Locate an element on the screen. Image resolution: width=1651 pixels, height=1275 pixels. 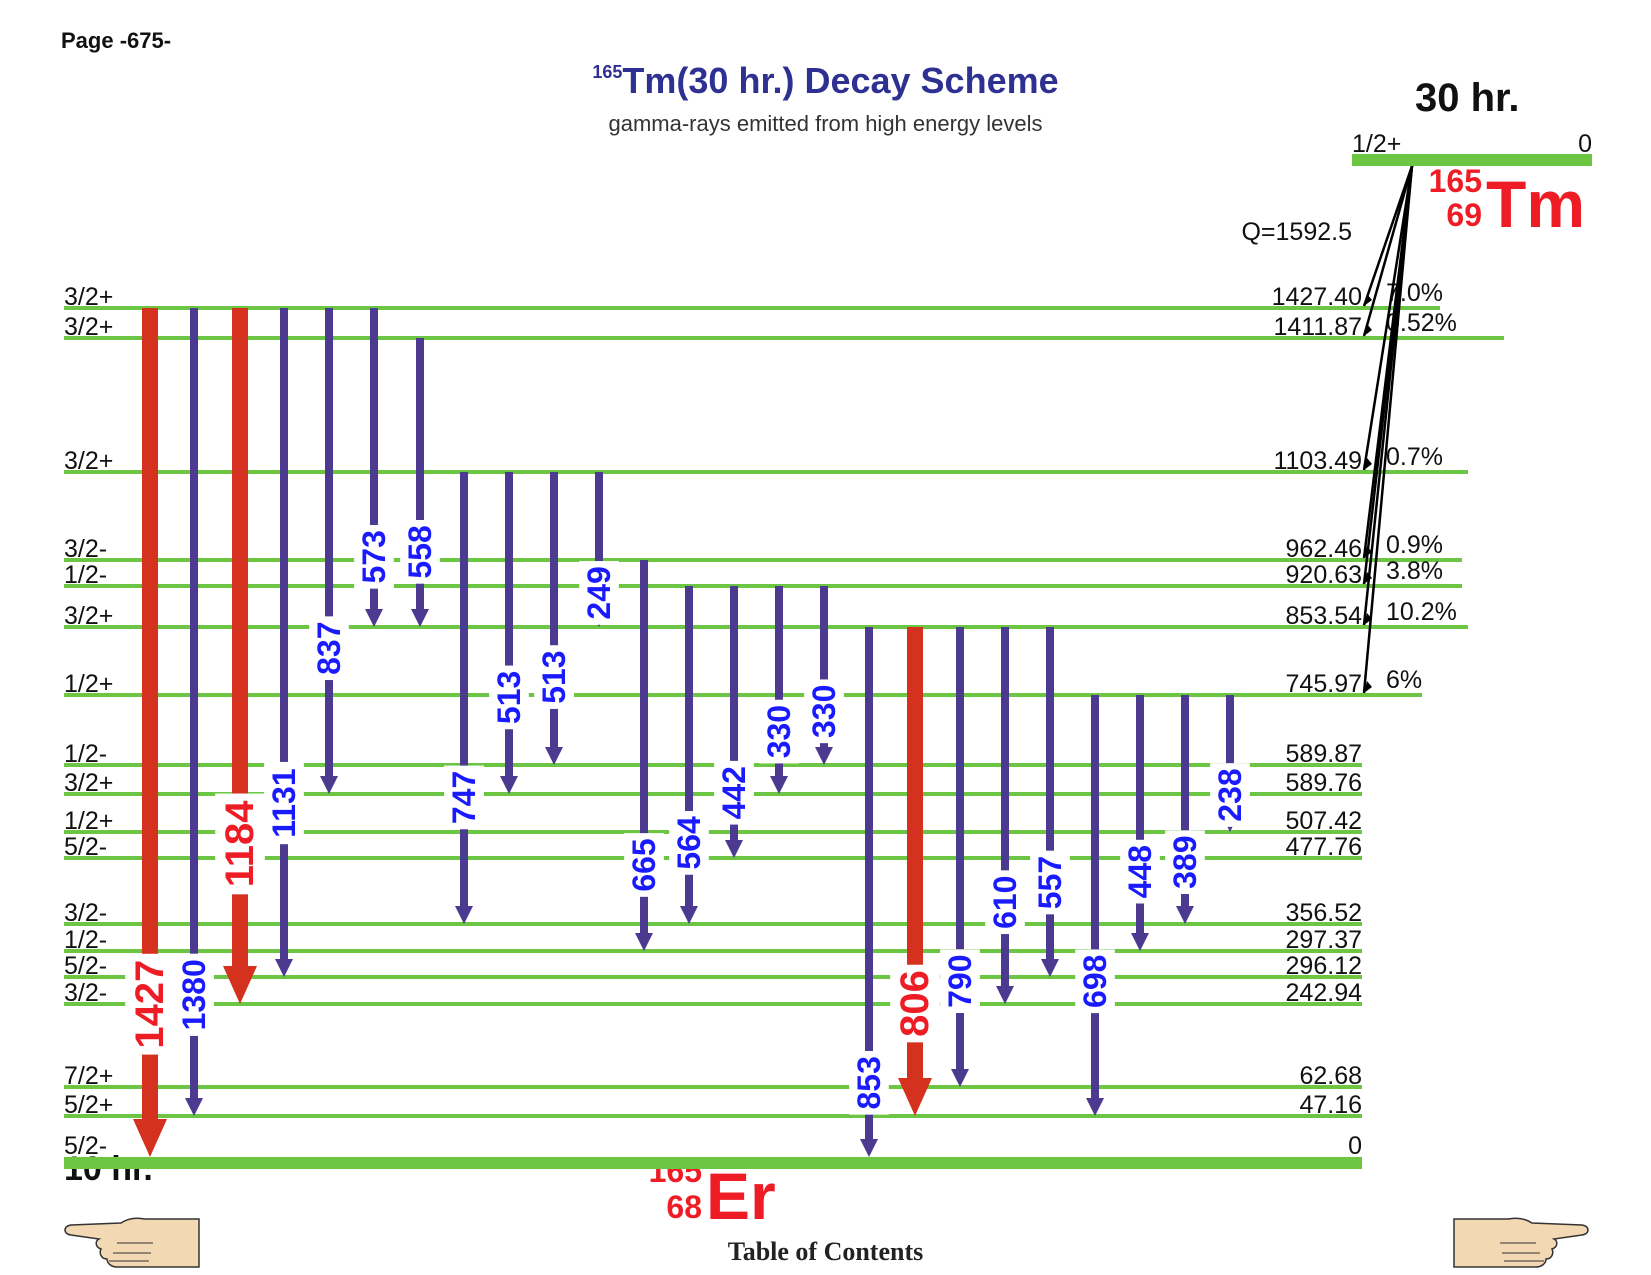
gamma-energy-label: 1184 is located at coordinates (240, 844).